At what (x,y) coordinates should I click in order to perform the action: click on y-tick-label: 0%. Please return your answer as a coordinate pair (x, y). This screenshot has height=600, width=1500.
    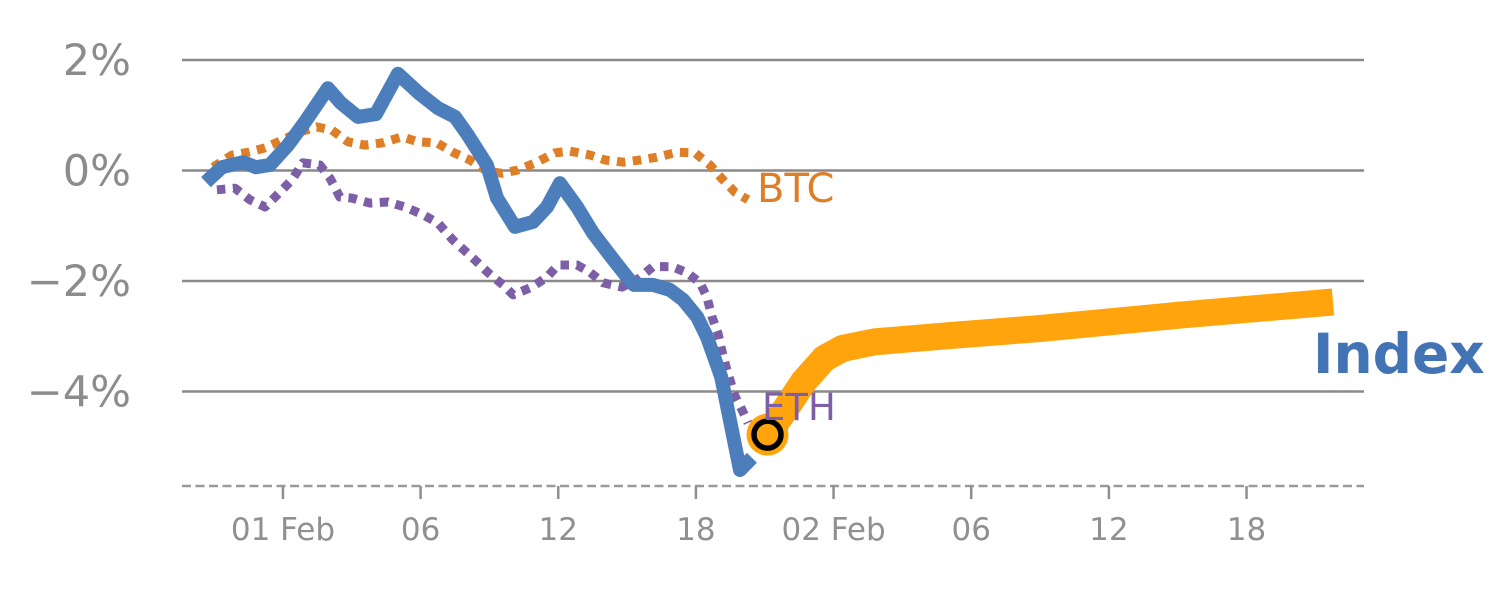
    Looking at the image, I should click on (97, 172).